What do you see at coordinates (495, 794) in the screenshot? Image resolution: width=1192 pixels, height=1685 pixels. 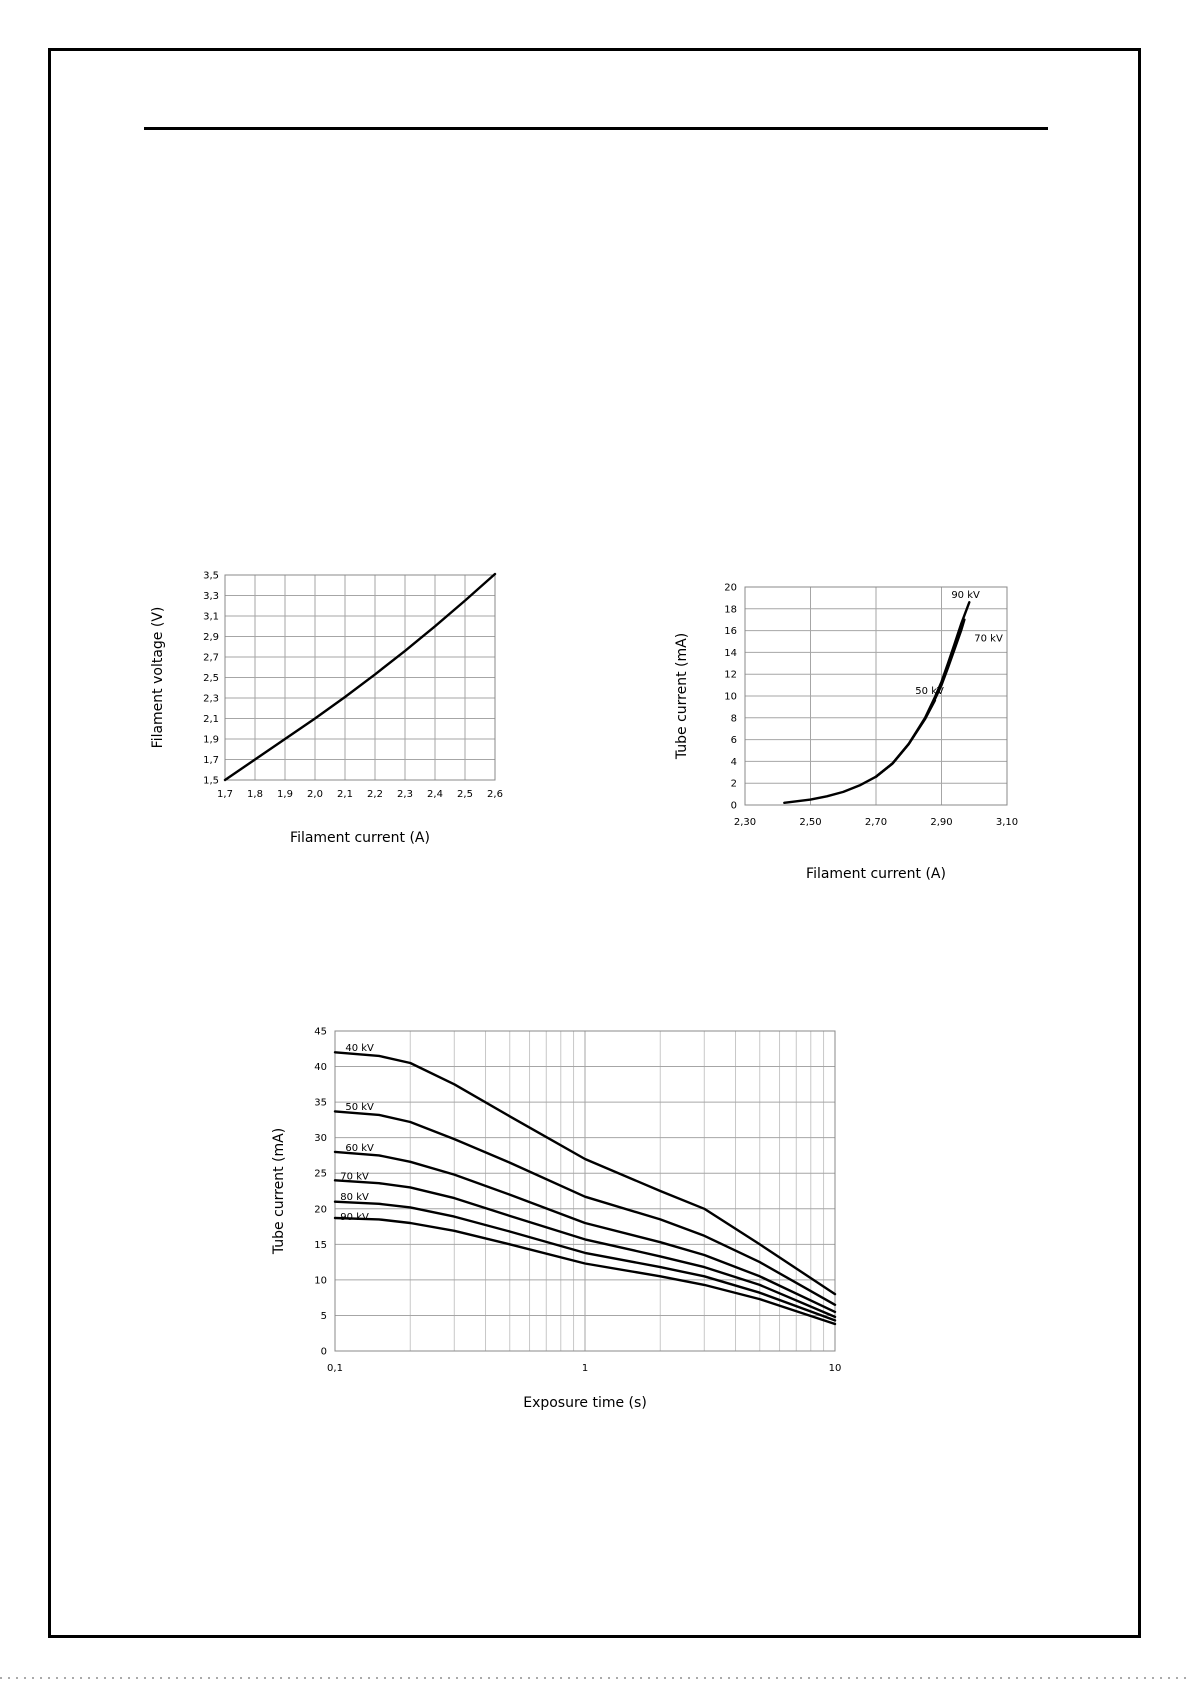 I see `x-tick-label: 2,6` at bounding box center [495, 794].